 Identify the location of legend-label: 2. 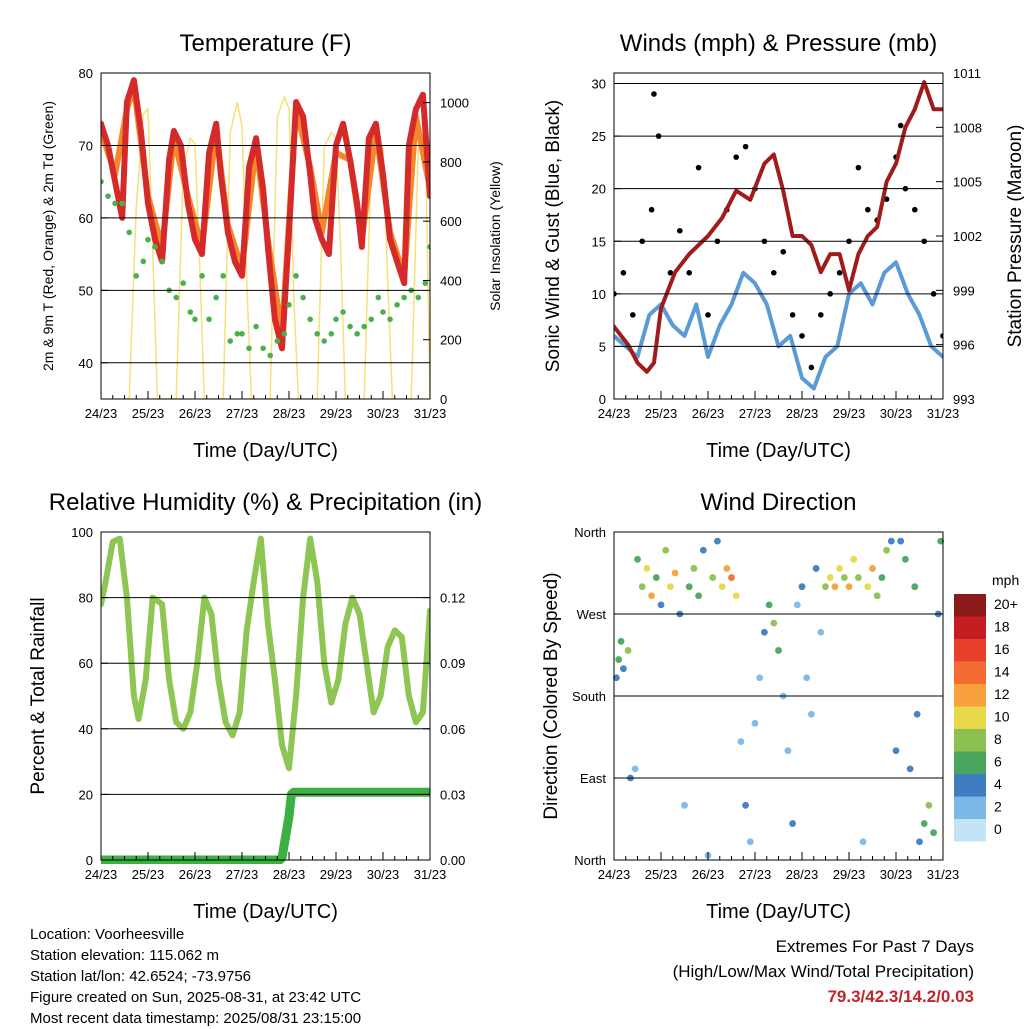
(998, 807).